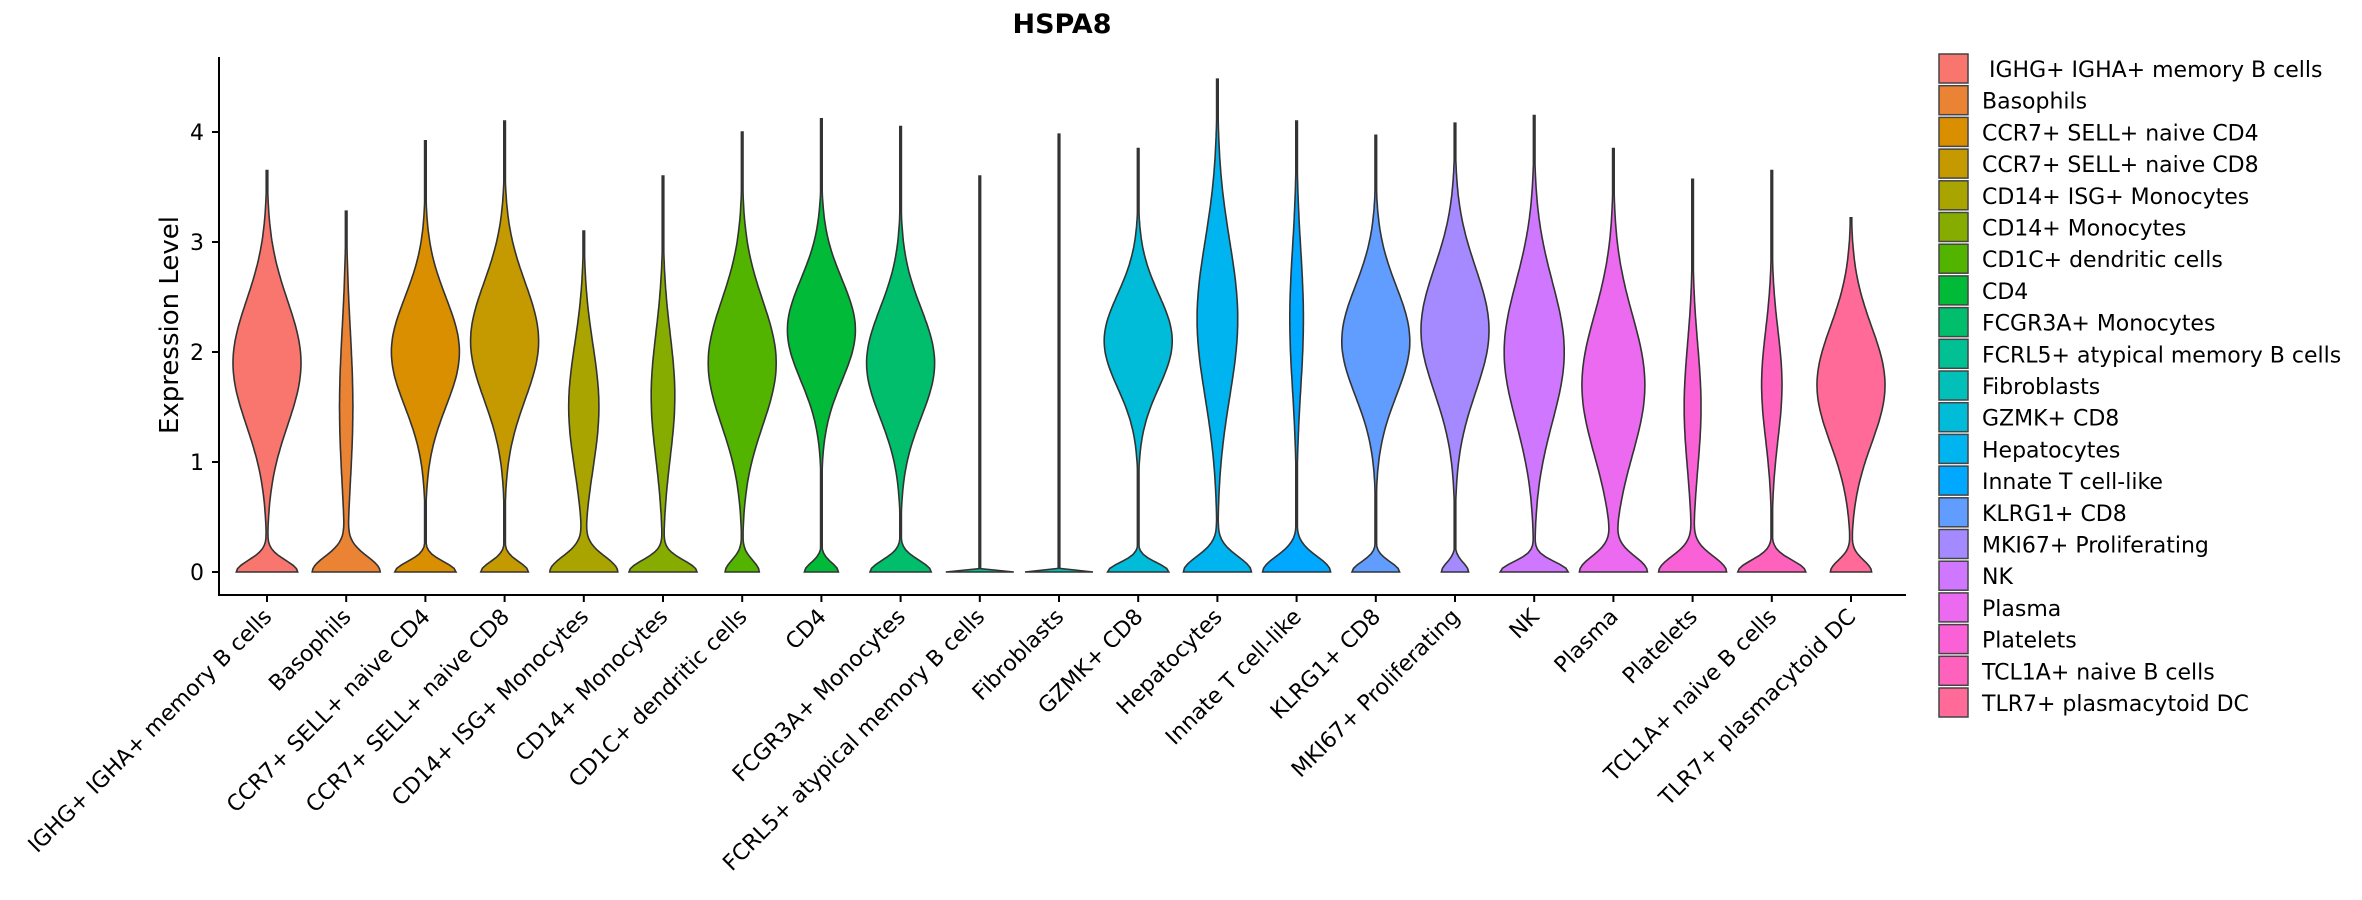 This screenshot has height=900, width=2362. I want to click on y-tick-label: 3, so click(197, 243).